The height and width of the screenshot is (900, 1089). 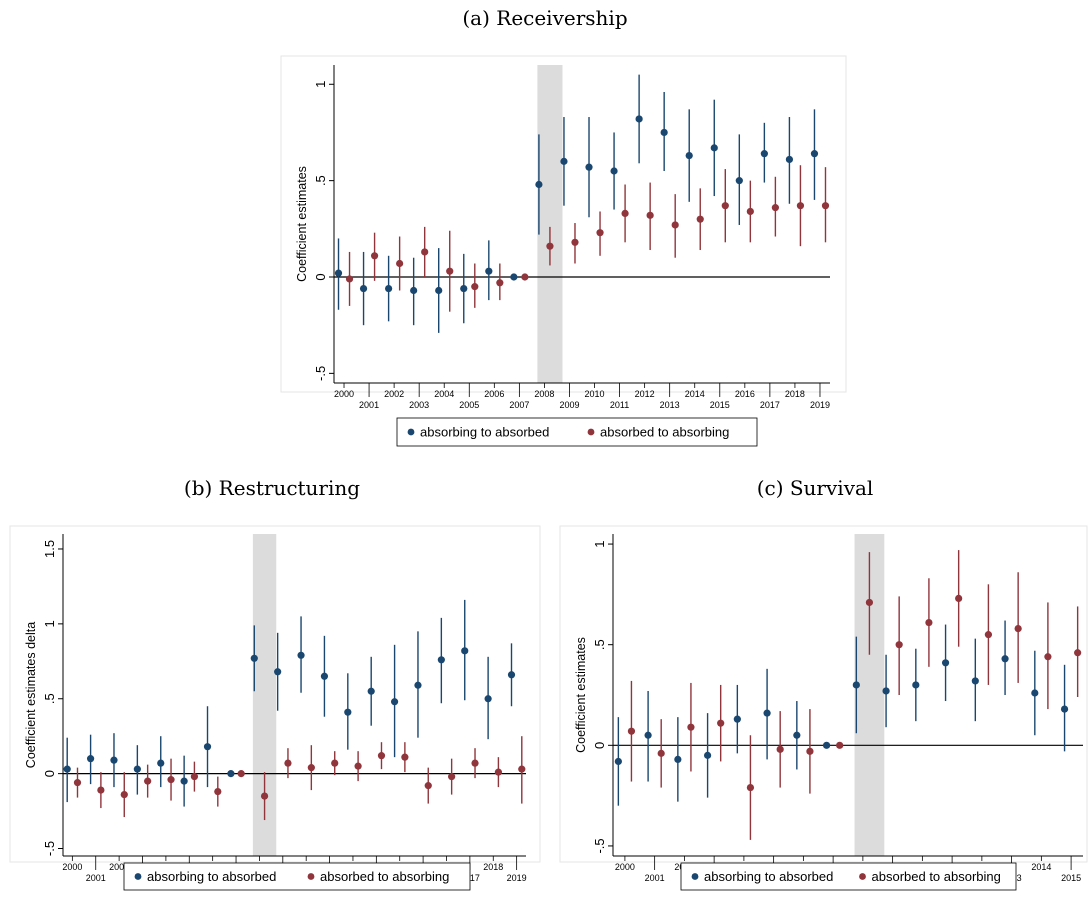 What do you see at coordinates (569, 405) in the screenshot?
I see `x-tick-label: 2009` at bounding box center [569, 405].